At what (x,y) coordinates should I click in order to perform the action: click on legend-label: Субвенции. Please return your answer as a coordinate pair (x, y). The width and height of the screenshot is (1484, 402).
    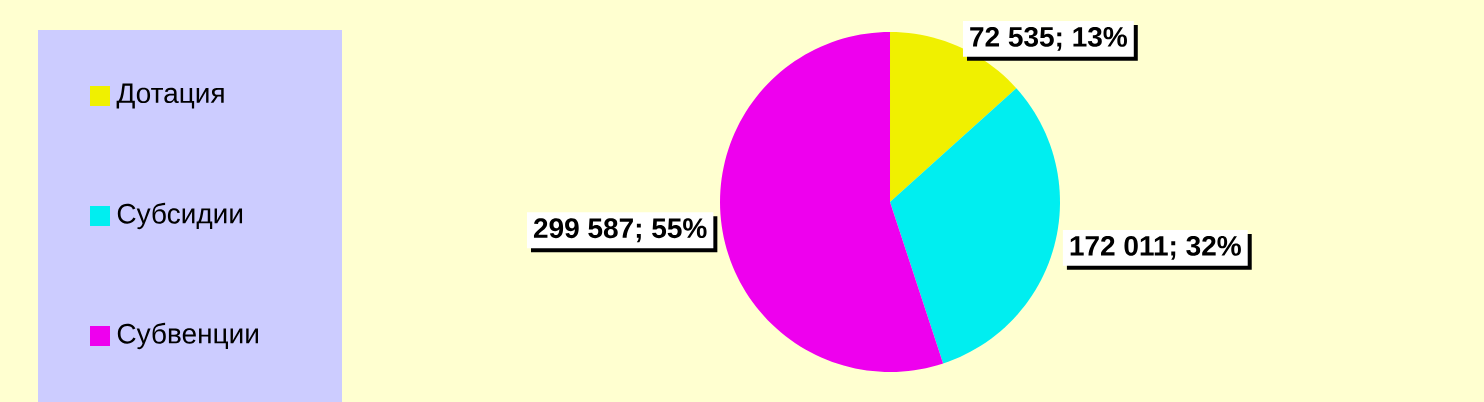
    Looking at the image, I should click on (187, 336).